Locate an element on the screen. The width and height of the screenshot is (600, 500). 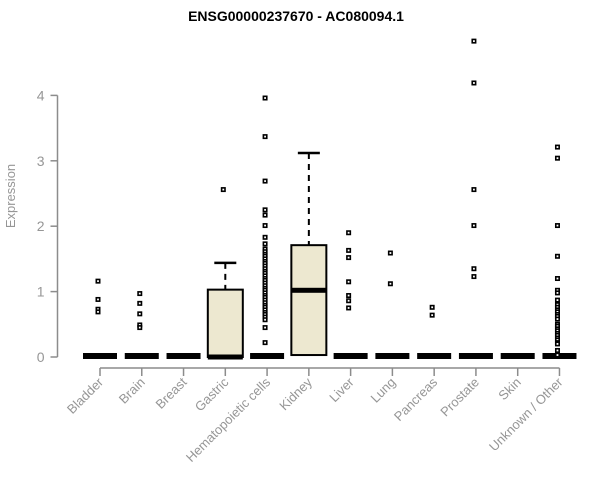
x-tick-label: Unknown / Other is located at coordinates (526, 414).